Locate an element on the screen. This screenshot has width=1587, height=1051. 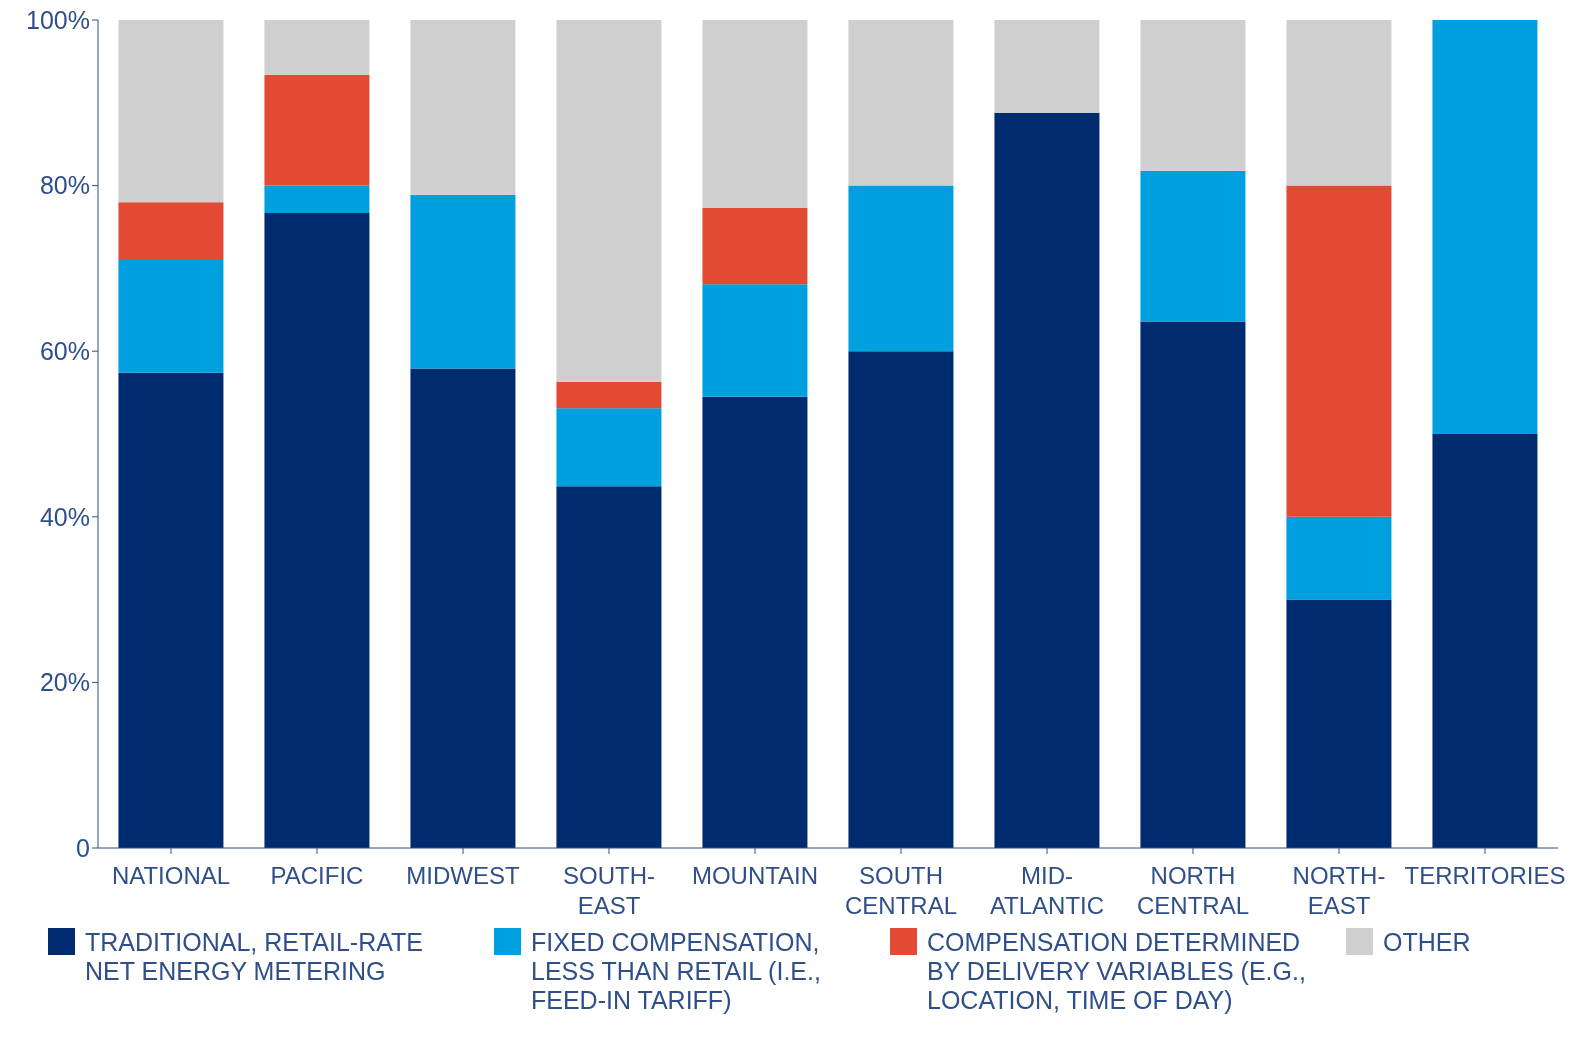
legend-label: FIXED COMPENSATION, LESS THAN RETAIL (I.E., FEED-IN TARIFF) is located at coordinates (676, 971).